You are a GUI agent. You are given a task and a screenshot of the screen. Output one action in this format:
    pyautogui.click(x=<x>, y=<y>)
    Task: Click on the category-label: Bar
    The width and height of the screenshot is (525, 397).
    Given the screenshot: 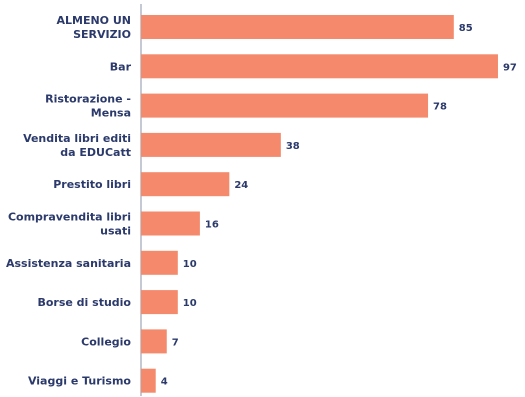 What is the action you would take?
    pyautogui.click(x=121, y=66)
    